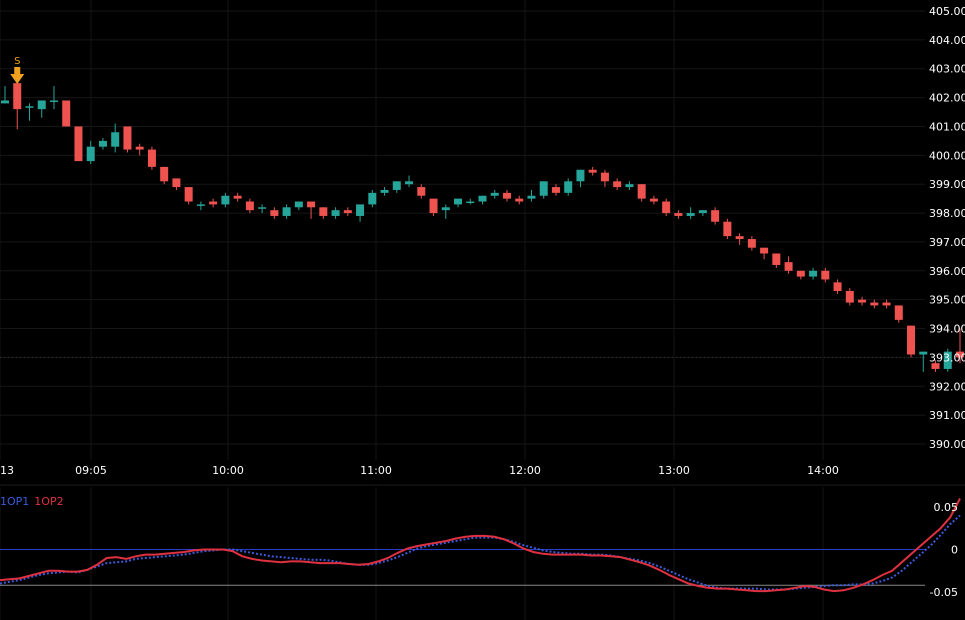 This screenshot has height=620, width=965. Describe the element at coordinates (376, 470) in the screenshot. I see `time-tick-label: 11:00` at that location.